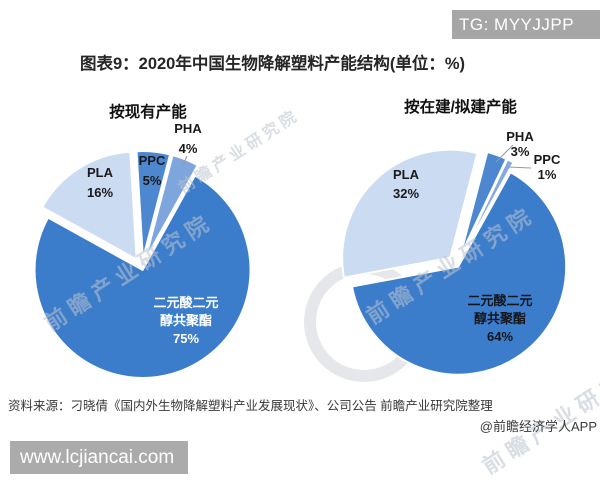 The image size is (600, 480). Describe the element at coordinates (99, 457) in the screenshot. I see `site-watermark-badge: www.lcjiancai.com` at that location.